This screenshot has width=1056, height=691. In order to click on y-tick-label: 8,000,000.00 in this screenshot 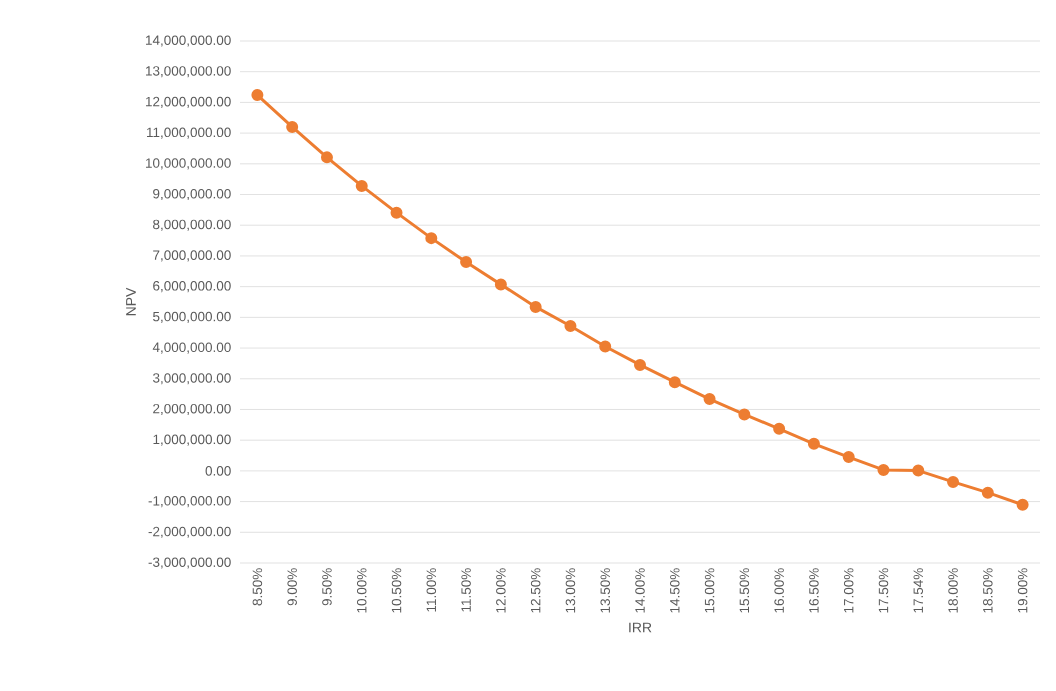, I will do `click(192, 225)`.